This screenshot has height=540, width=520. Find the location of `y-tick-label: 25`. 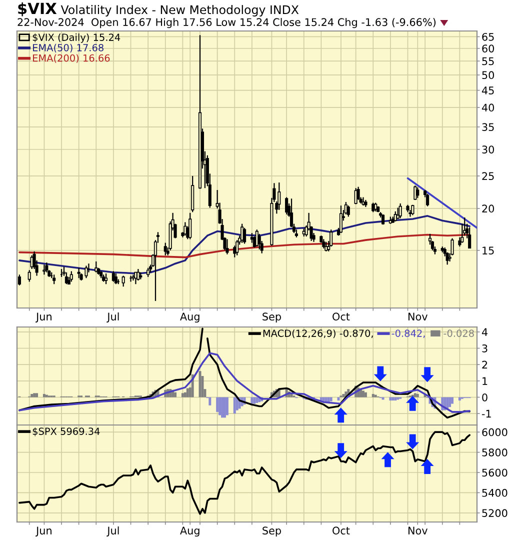

y-tick-label: 25 is located at coordinates (488, 176).